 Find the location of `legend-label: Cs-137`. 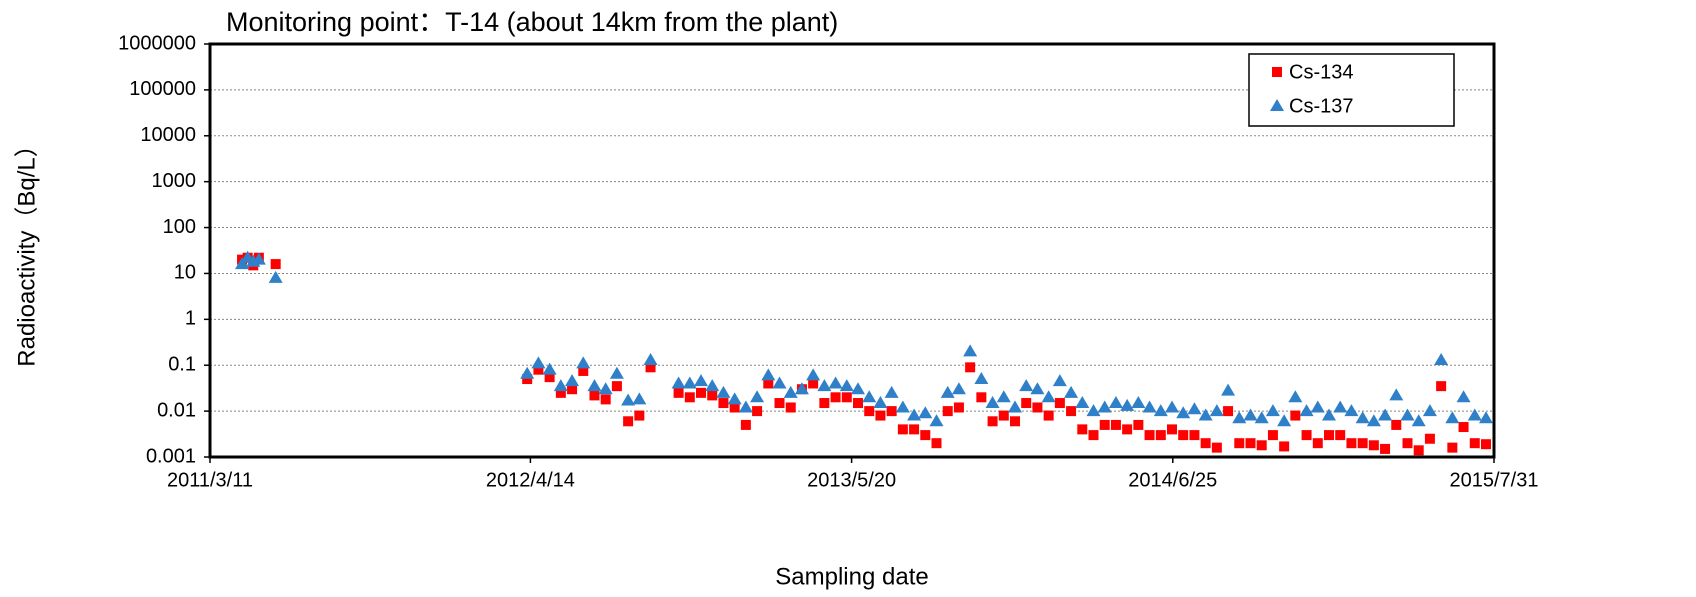

legend-label: Cs-137 is located at coordinates (1321, 106).